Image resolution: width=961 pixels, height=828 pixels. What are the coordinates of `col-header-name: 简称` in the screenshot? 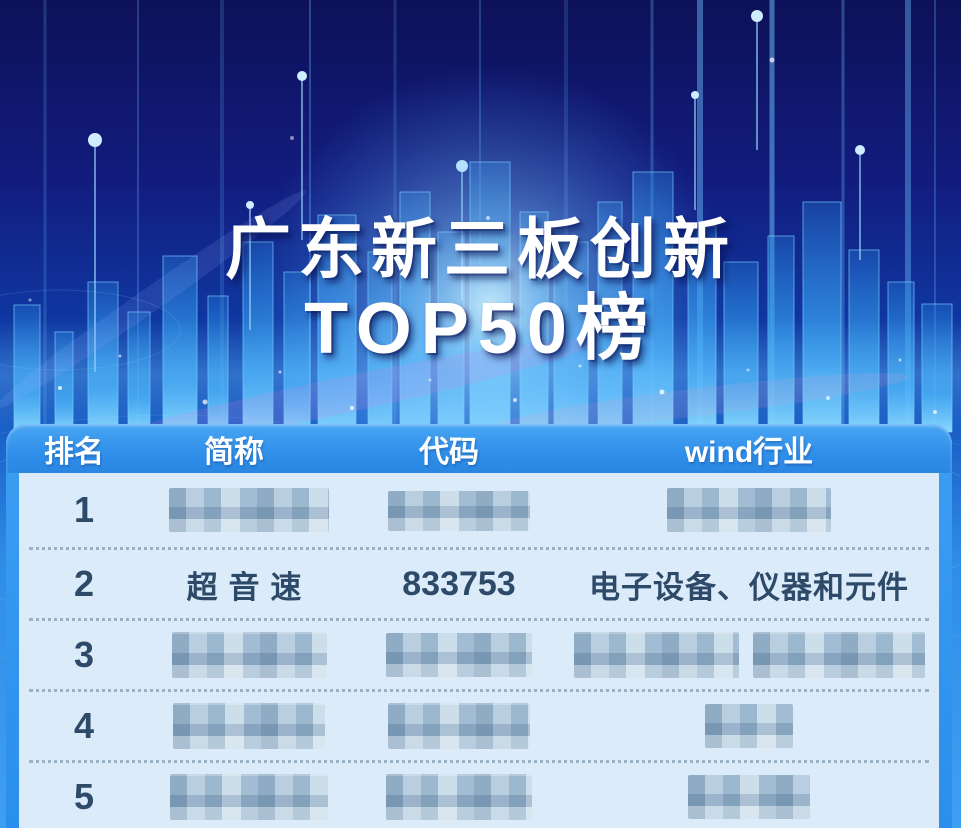 It's located at (234, 452).